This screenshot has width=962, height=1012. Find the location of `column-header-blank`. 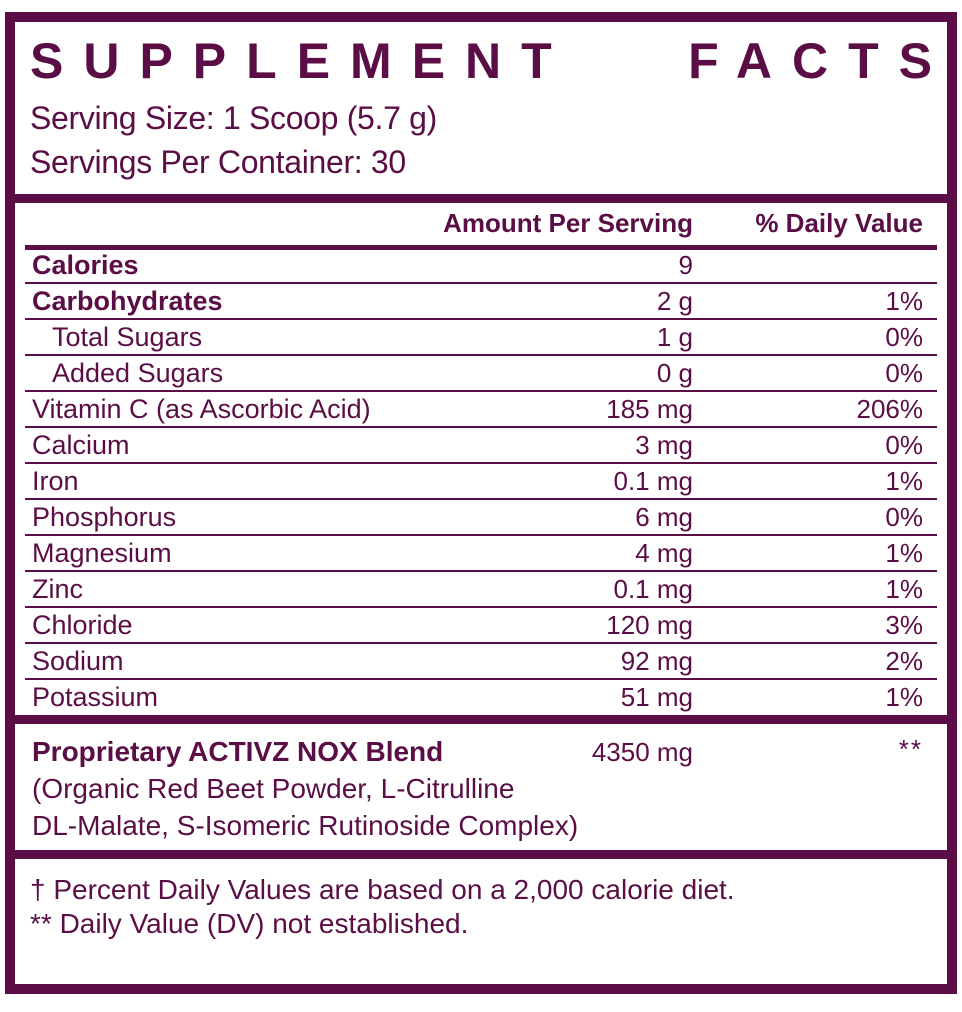

column-header-blank is located at coordinates (229, 226).